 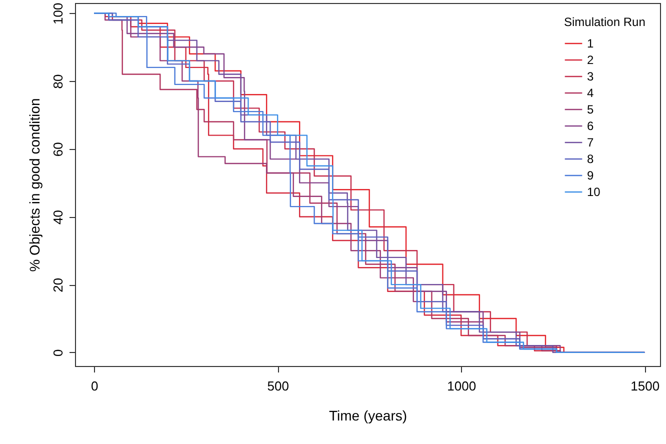 What do you see at coordinates (590, 175) in the screenshot?
I see `legend-label: 9` at bounding box center [590, 175].